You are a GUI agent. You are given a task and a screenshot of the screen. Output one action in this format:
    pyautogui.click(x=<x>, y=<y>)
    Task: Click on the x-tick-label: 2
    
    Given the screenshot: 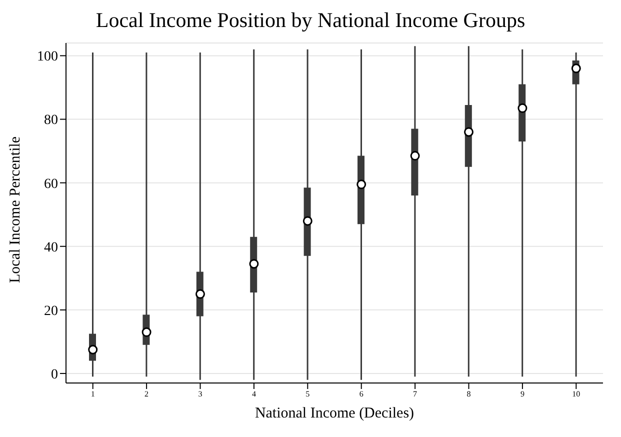 What is the action you would take?
    pyautogui.click(x=146, y=394)
    